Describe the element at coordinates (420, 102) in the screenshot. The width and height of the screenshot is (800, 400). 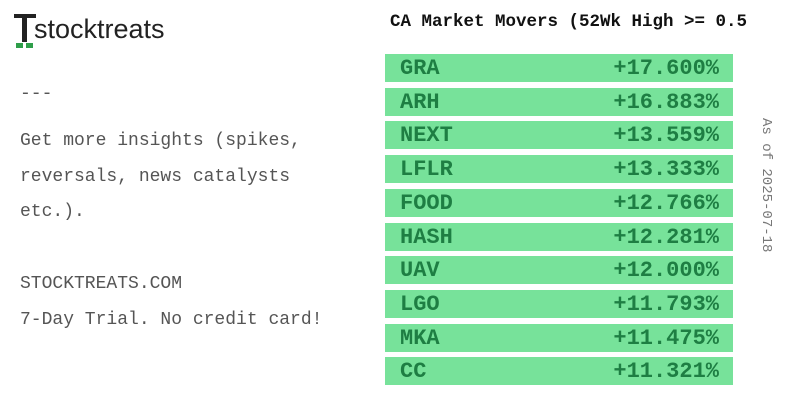
I see `ticker: ARH` at that location.